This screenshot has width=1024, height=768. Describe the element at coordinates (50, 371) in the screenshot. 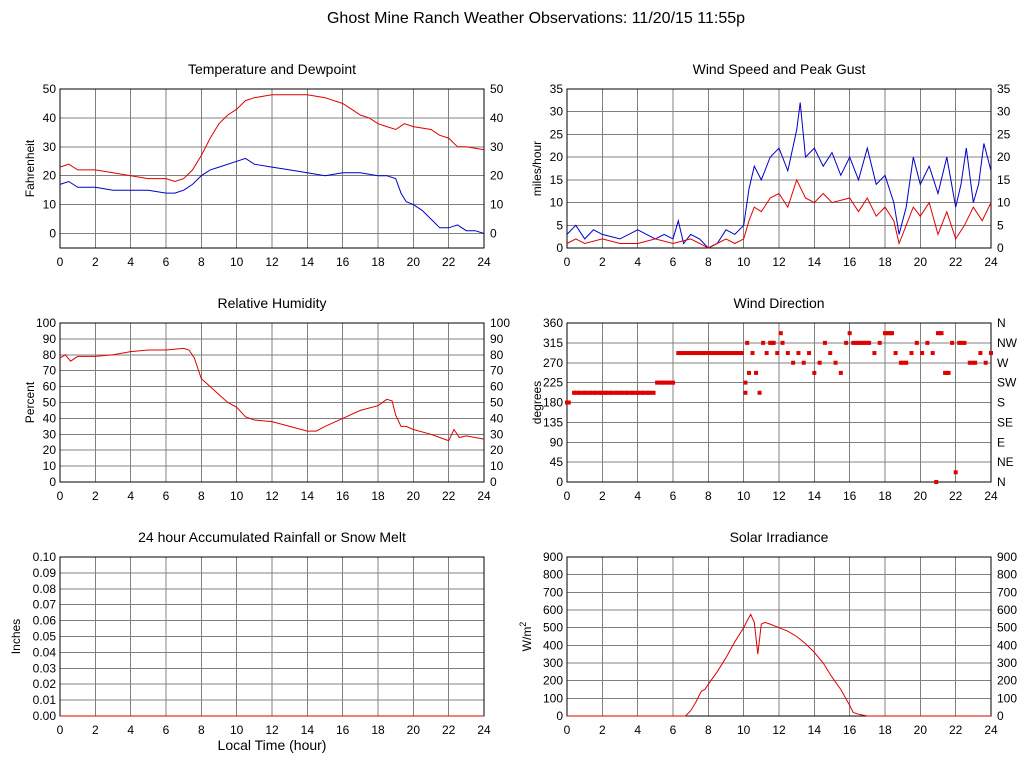

I see `y-tick-label: 70` at that location.